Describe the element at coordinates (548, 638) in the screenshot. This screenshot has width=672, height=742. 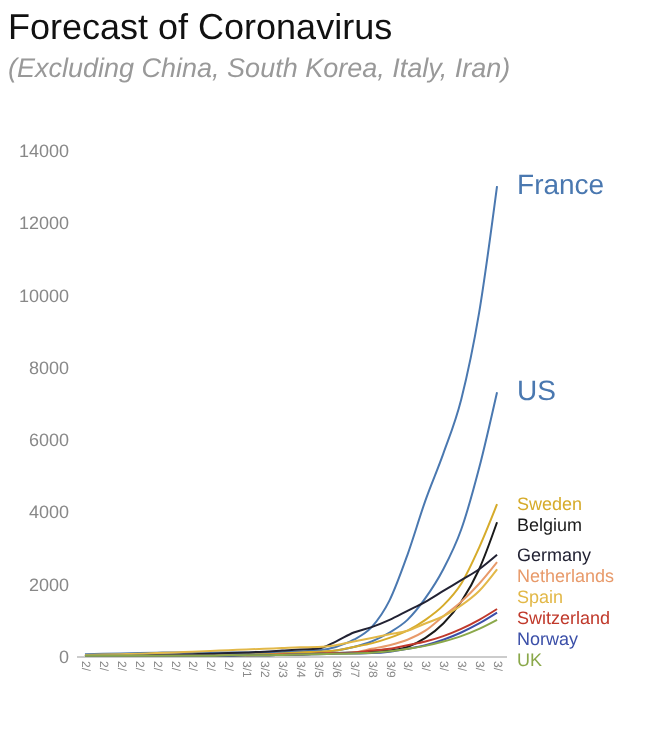
I see `series-label: Norway` at that location.